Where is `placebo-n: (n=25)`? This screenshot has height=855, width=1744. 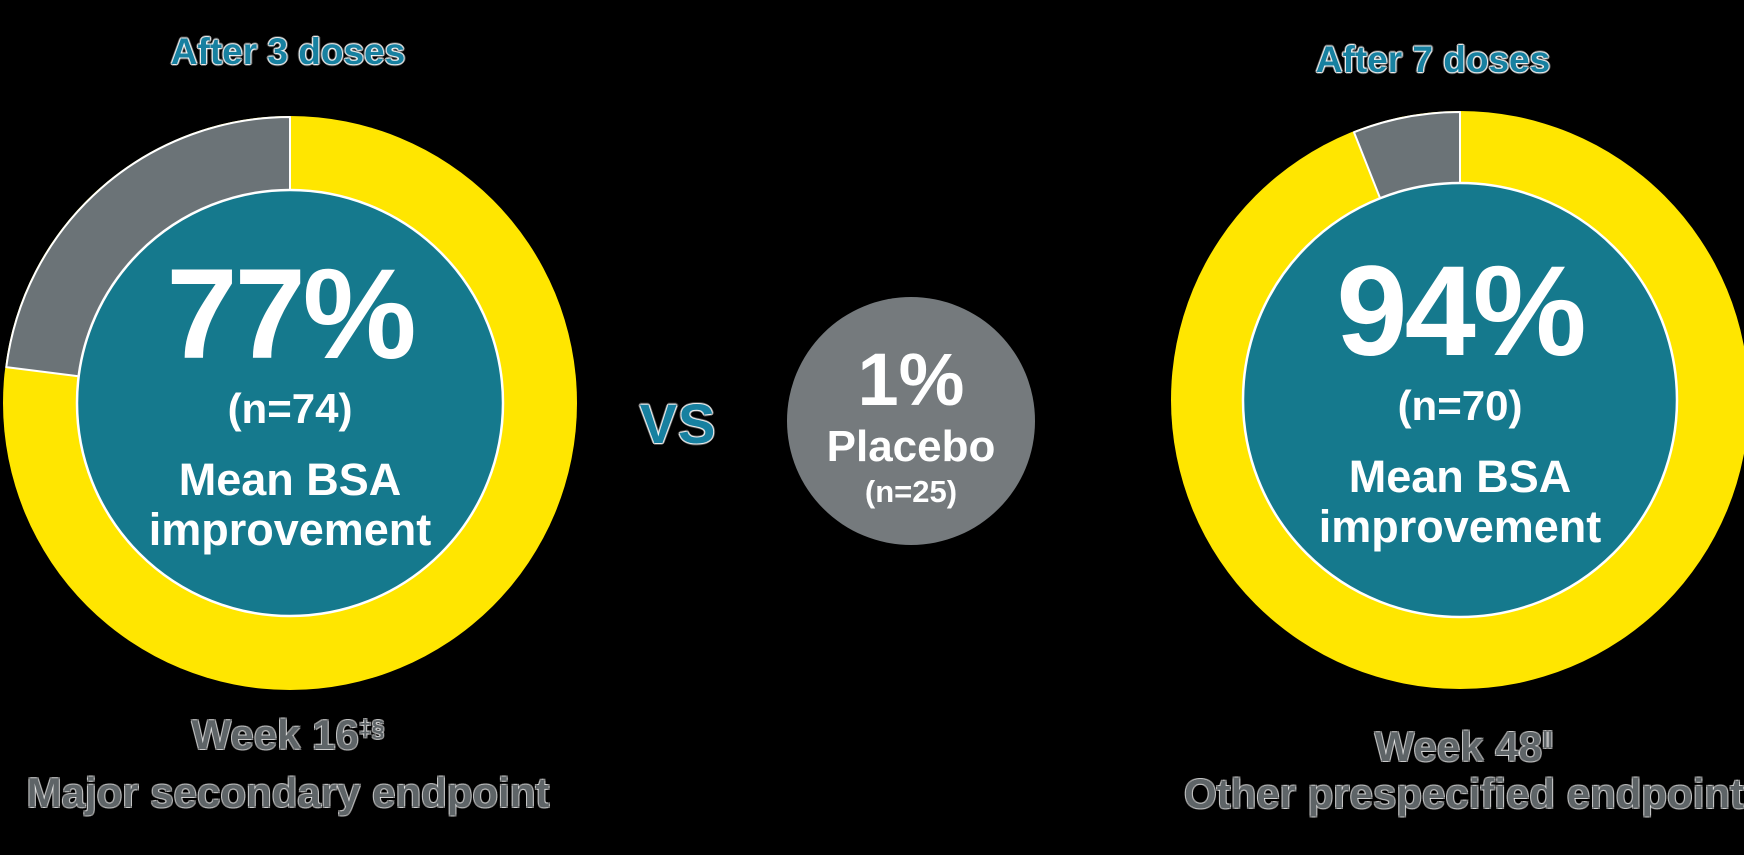 placebo-n: (n=25) is located at coordinates (911, 492).